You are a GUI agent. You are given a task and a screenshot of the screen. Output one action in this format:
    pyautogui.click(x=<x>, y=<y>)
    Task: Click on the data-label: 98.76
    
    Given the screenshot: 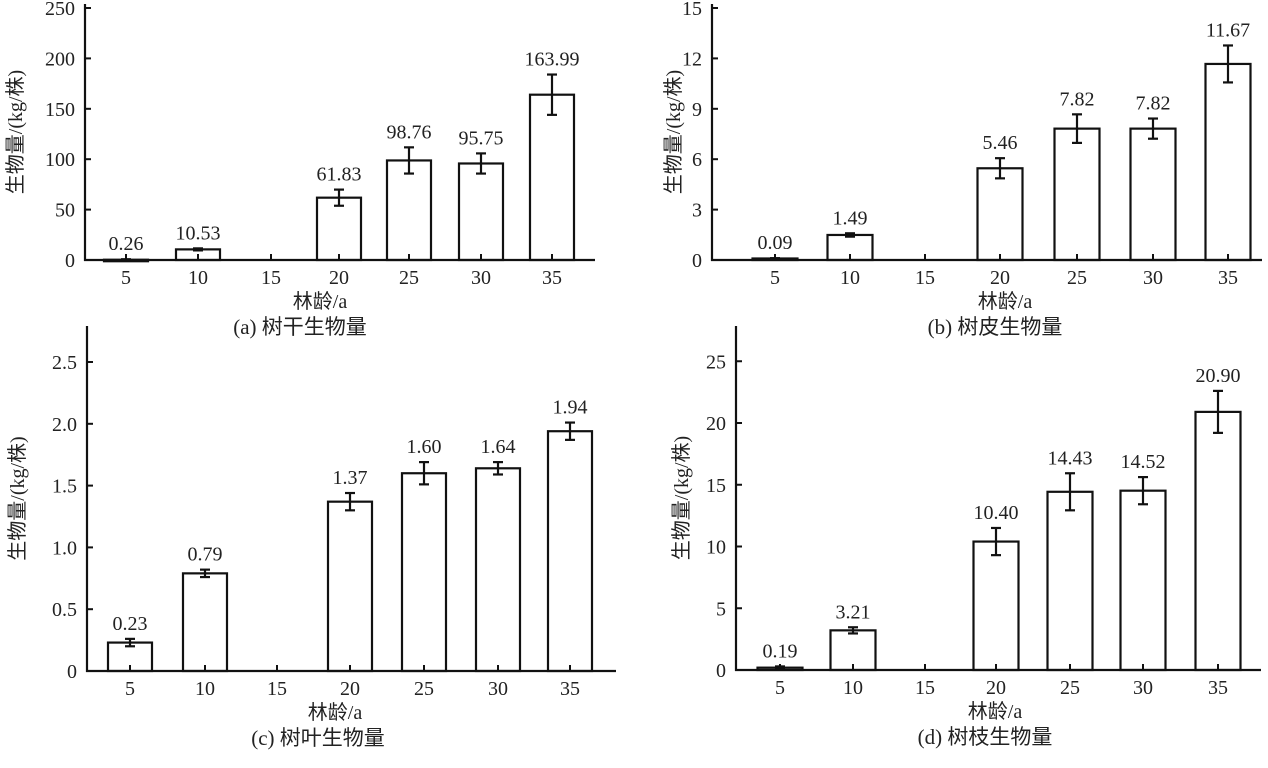 What is the action you would take?
    pyautogui.click(x=409, y=132)
    